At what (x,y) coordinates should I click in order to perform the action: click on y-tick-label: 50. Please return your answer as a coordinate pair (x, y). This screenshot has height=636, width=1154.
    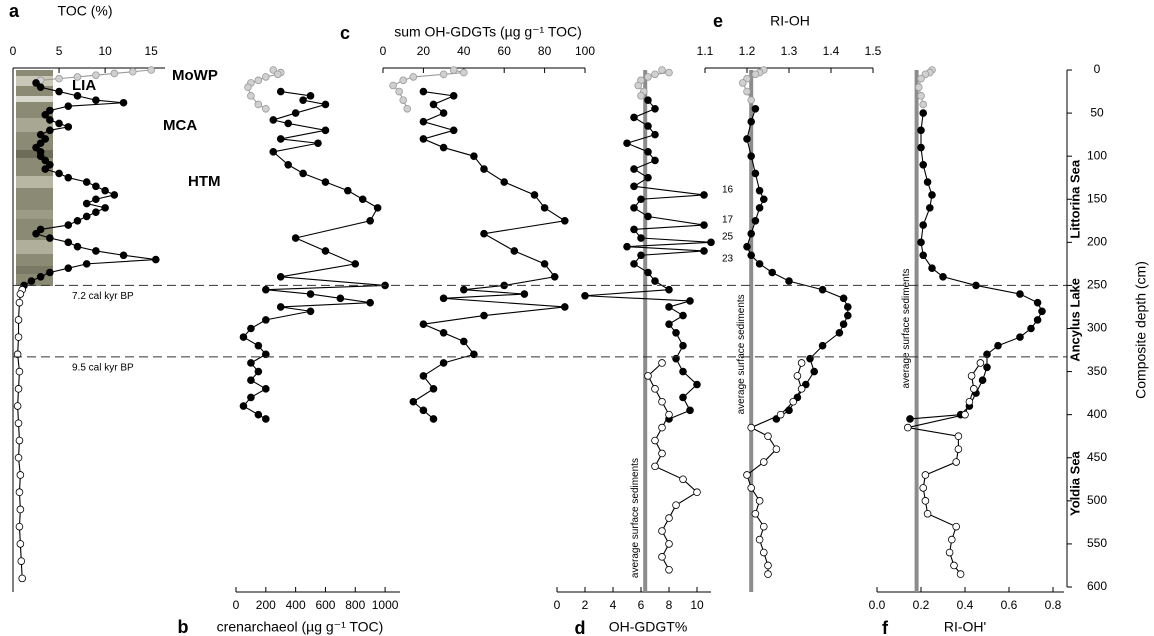
    Looking at the image, I should click on (1097, 112).